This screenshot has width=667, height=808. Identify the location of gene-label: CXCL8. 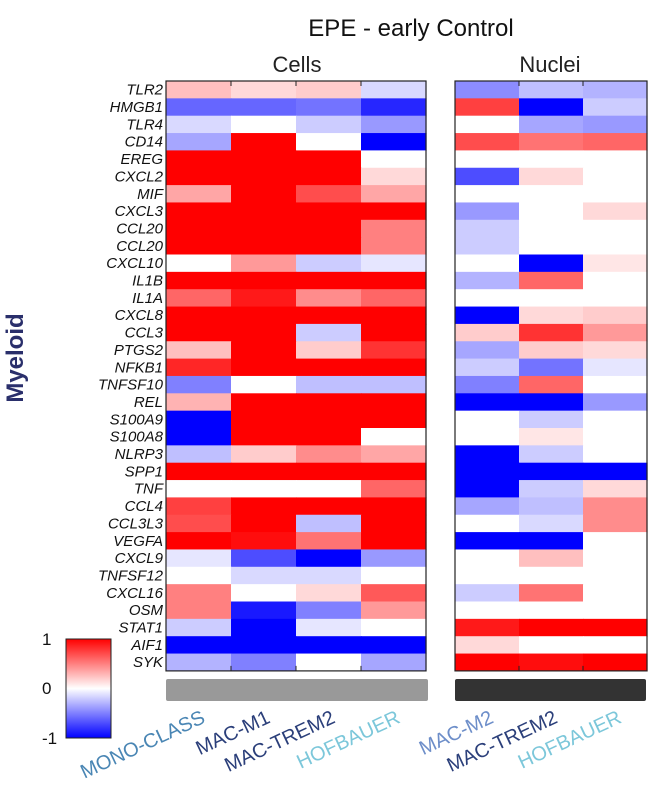
(139, 315).